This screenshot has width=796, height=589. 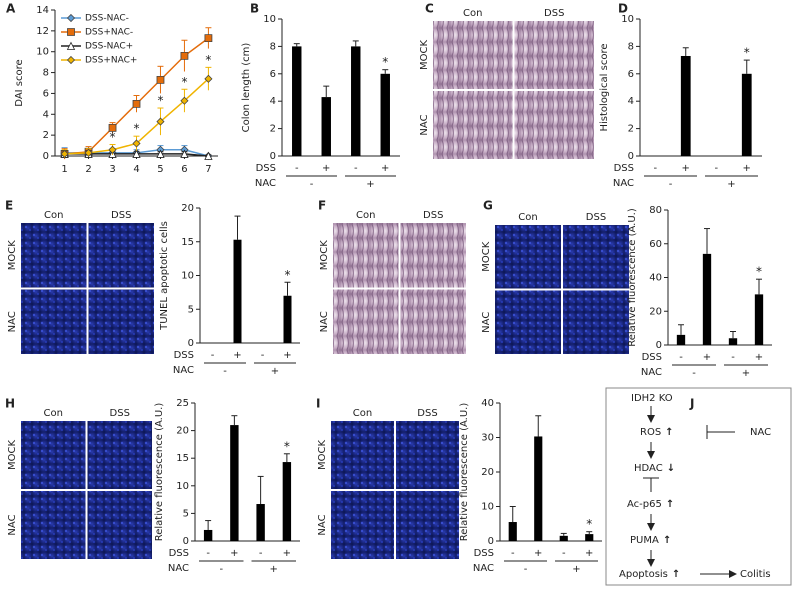 I want to click on y-tick-label: 5, so click(x=191, y=309).